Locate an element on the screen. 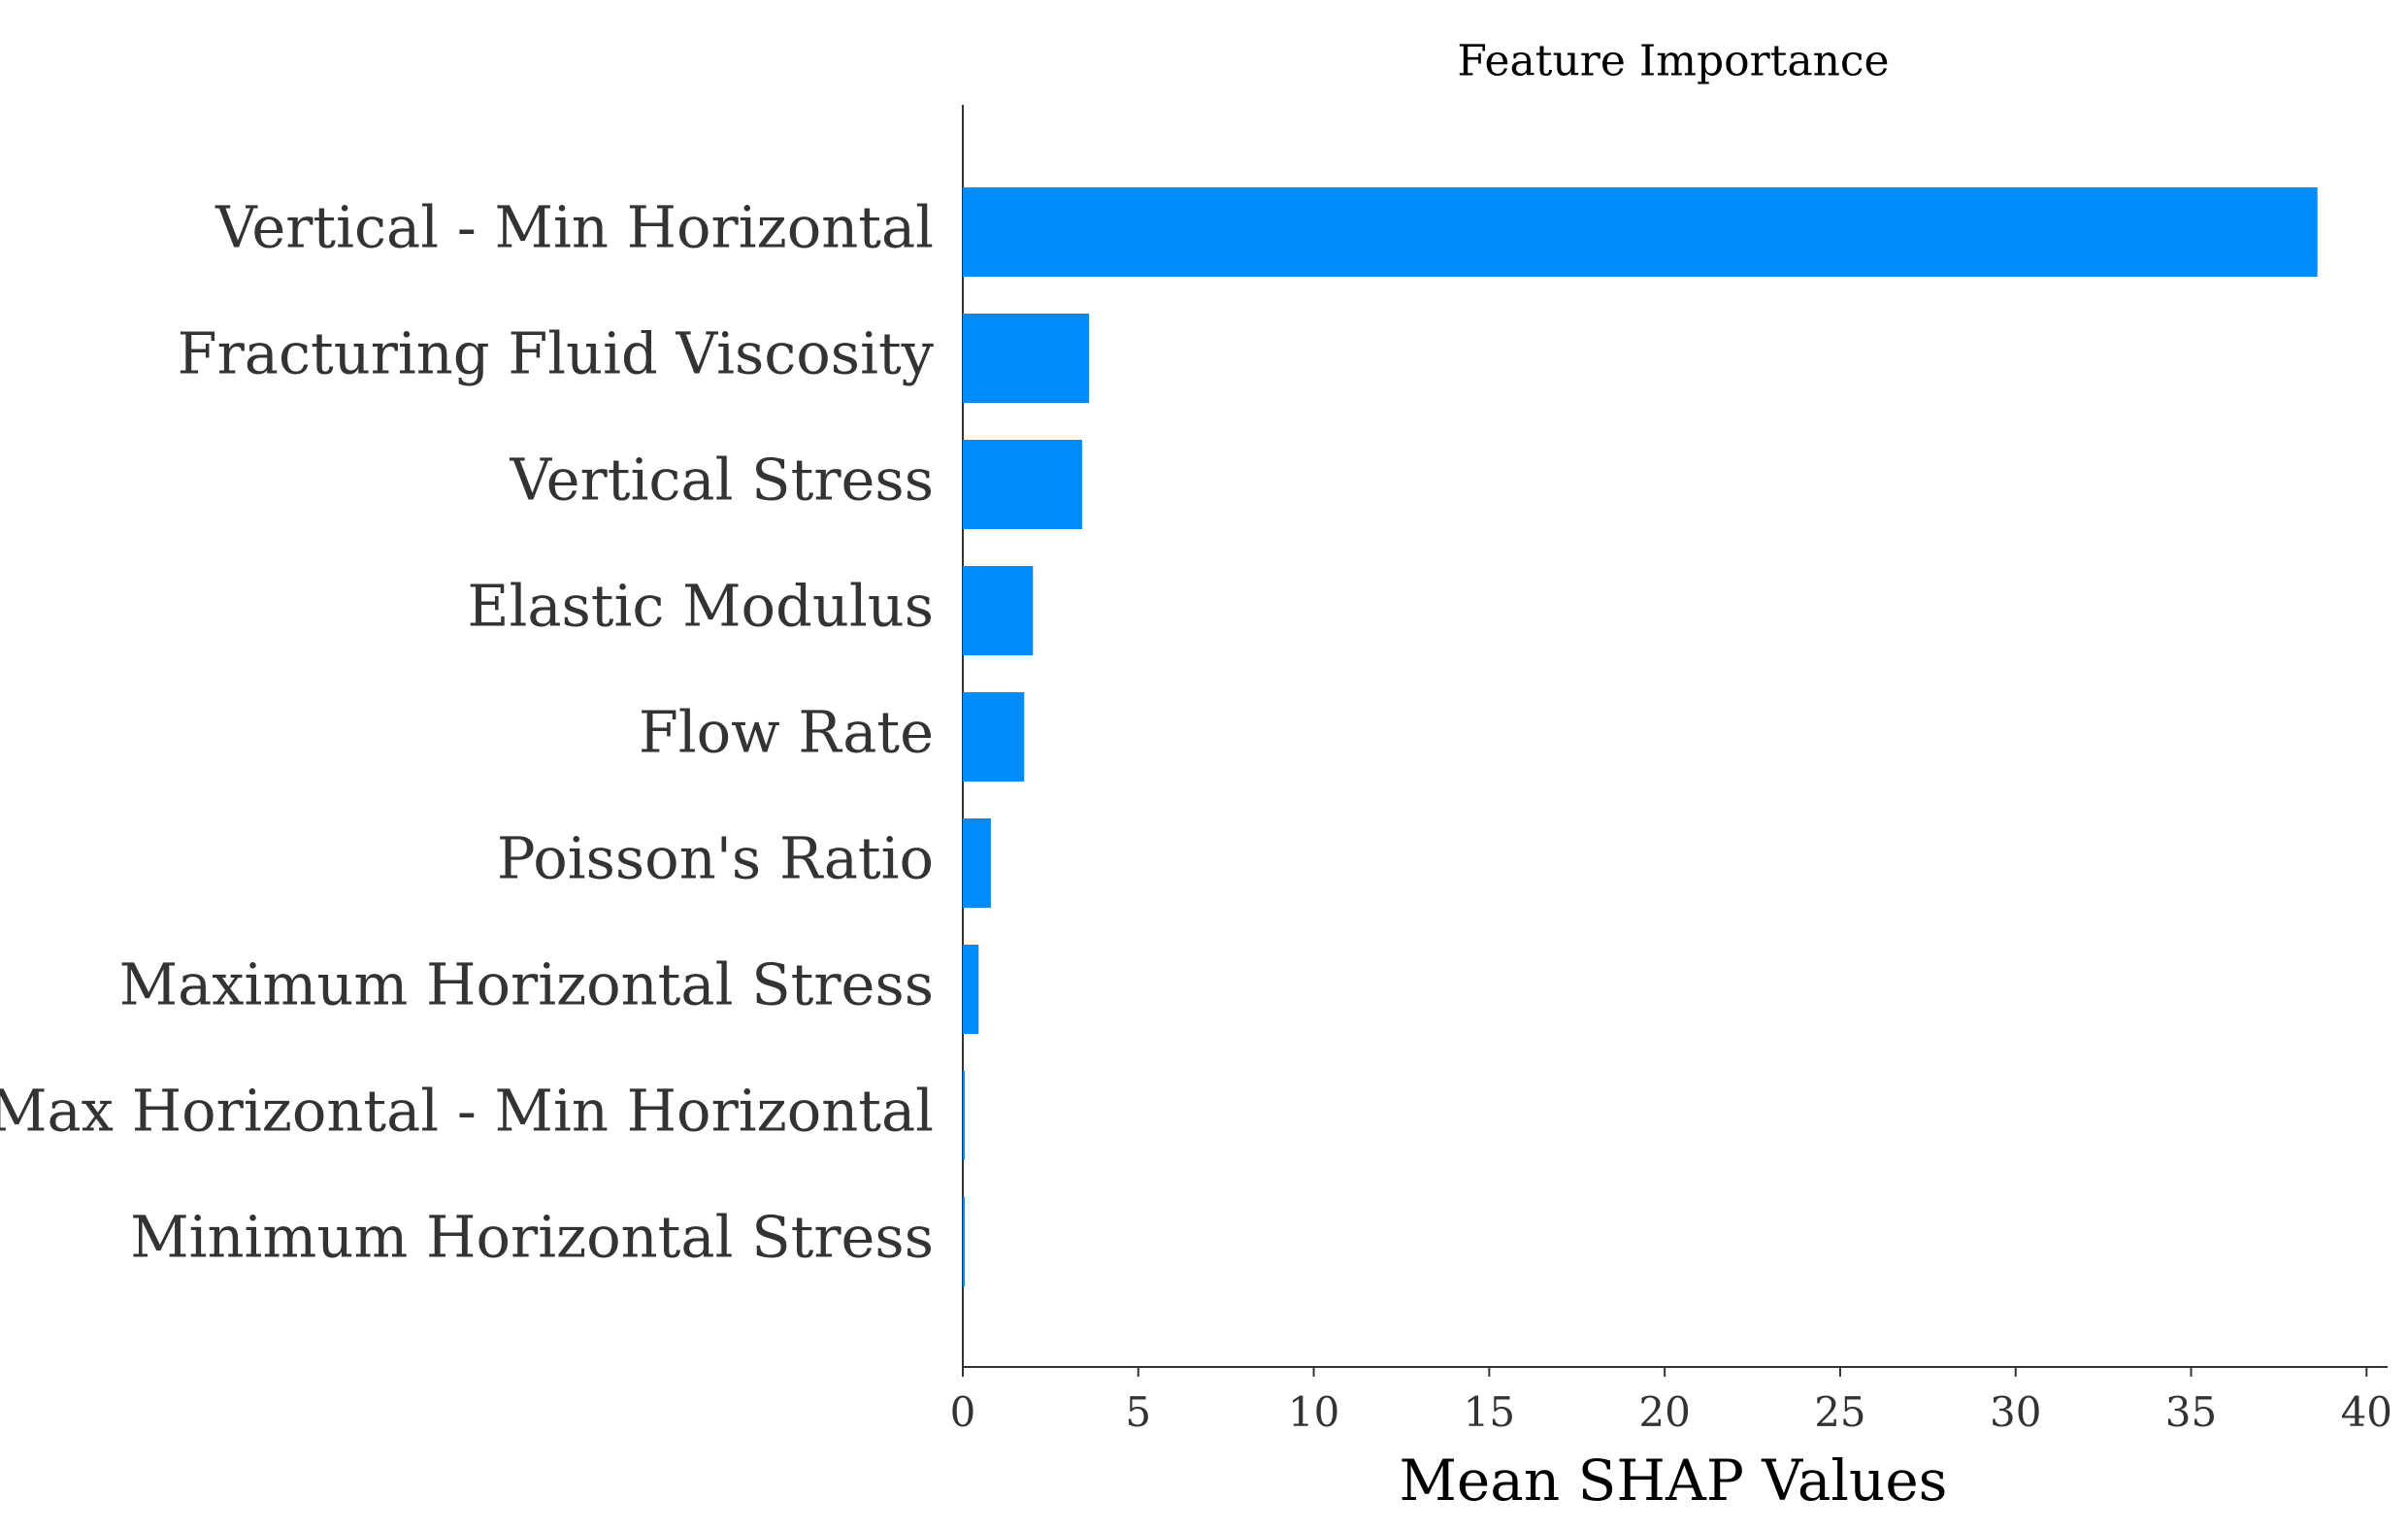  y-tick-label: Flow Rate is located at coordinates (786, 733).